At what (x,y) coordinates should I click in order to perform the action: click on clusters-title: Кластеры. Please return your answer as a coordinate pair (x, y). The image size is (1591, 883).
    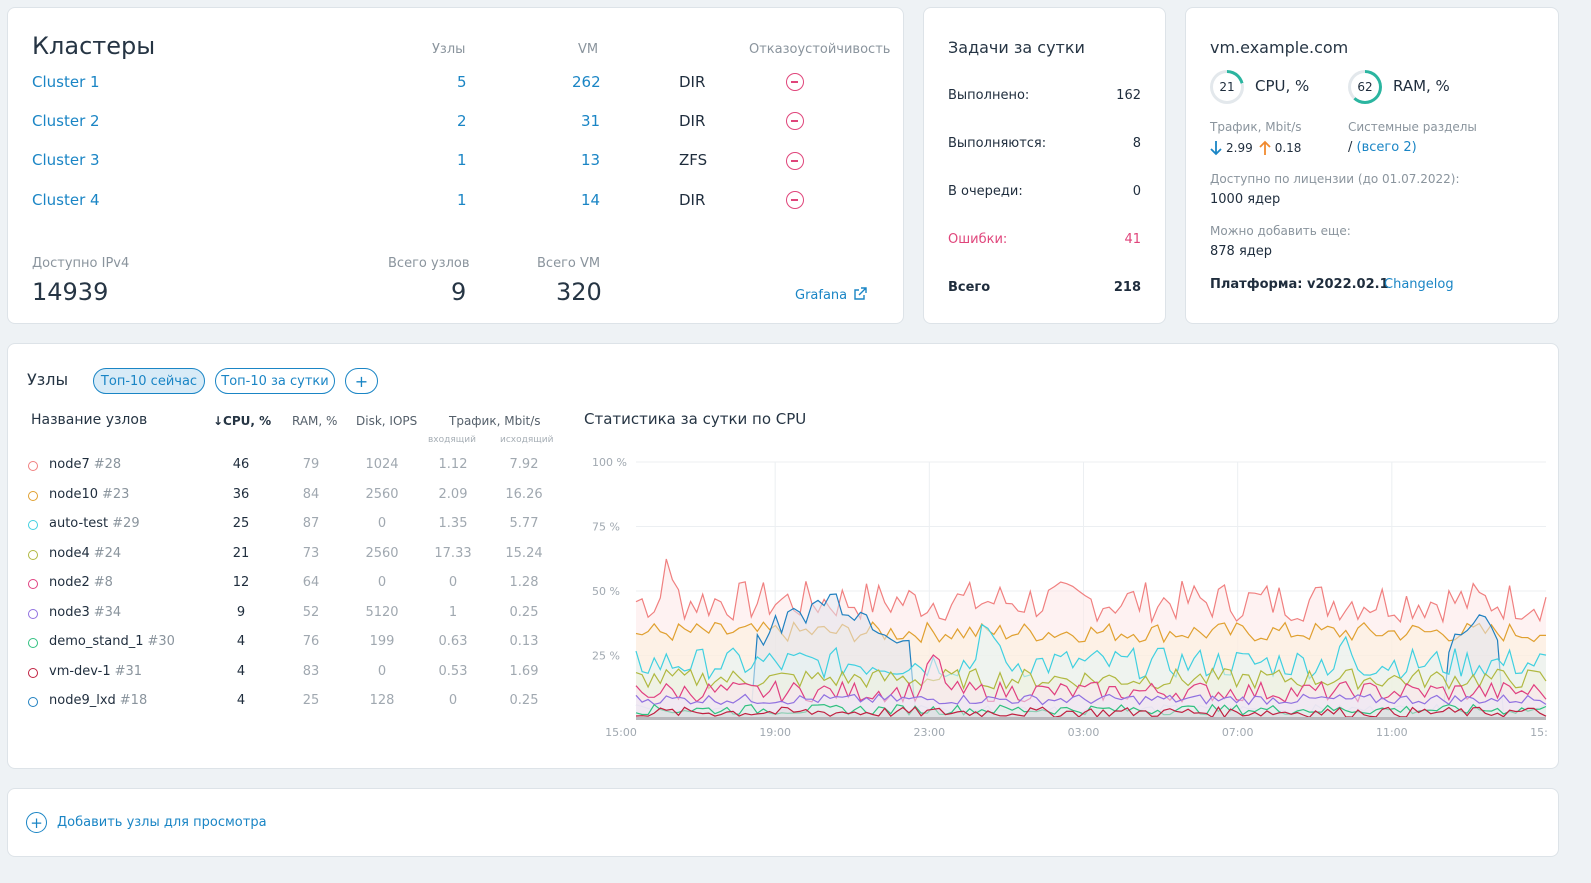
    Looking at the image, I should click on (94, 46).